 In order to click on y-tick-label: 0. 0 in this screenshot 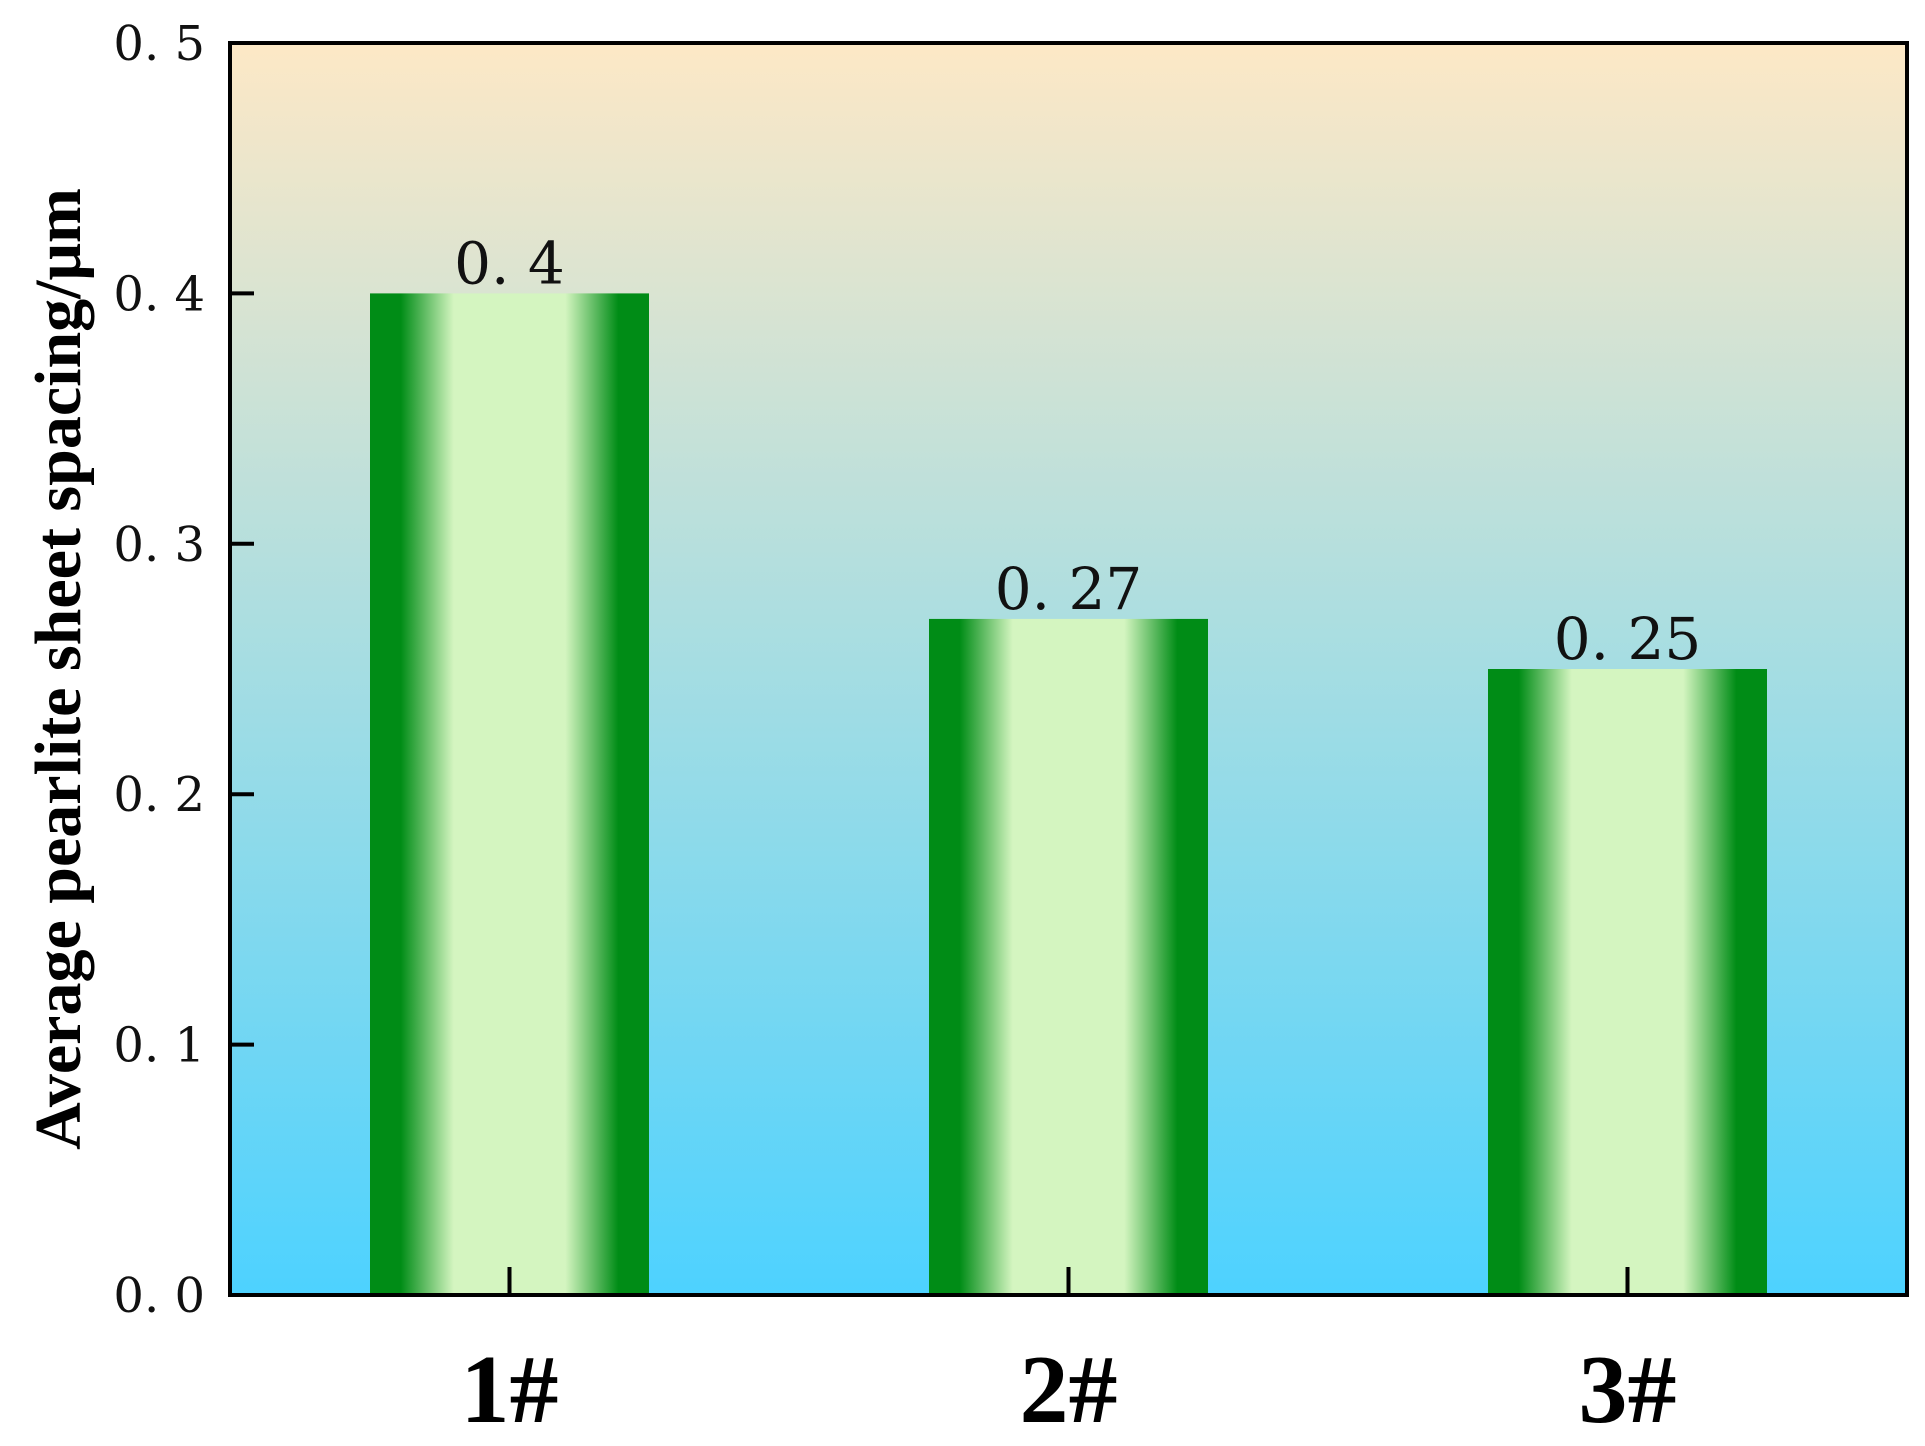, I will do `click(159, 1296)`.